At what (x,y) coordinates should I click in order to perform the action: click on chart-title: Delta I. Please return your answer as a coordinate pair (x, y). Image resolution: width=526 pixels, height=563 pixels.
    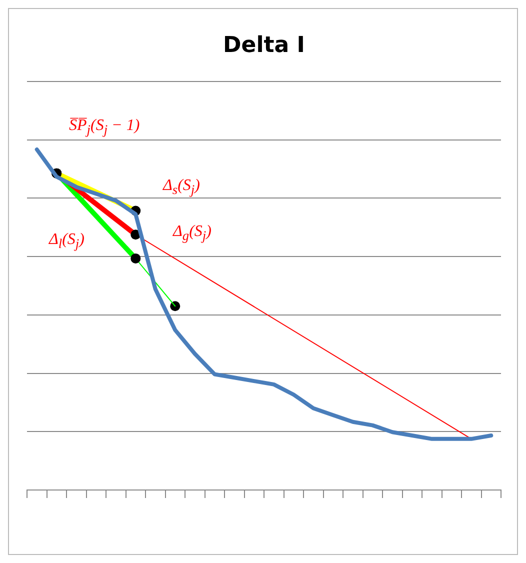
    Looking at the image, I should click on (264, 45).